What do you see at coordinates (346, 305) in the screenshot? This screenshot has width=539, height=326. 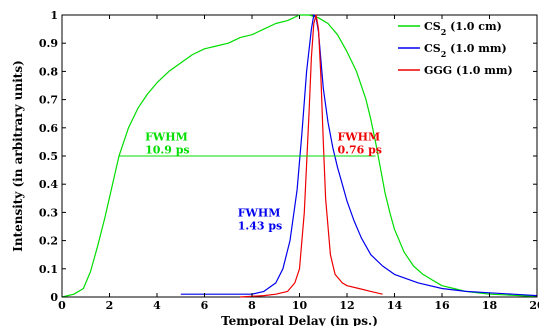 I see `x-tick-label: 12` at bounding box center [346, 305].